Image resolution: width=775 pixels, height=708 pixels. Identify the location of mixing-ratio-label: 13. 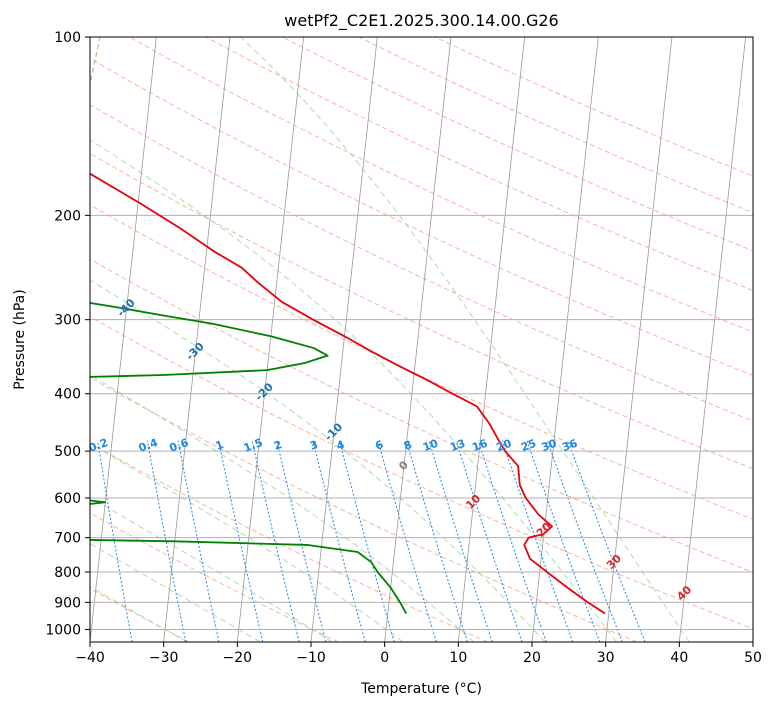
(457, 445).